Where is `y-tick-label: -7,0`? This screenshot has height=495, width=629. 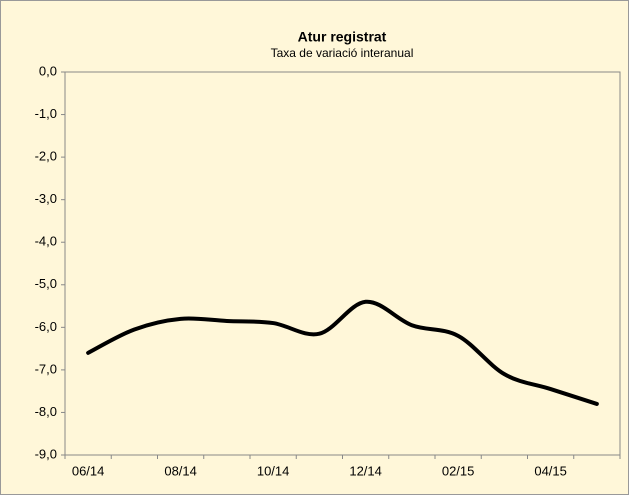 y-tick-label: -7,0 is located at coordinates (46, 368).